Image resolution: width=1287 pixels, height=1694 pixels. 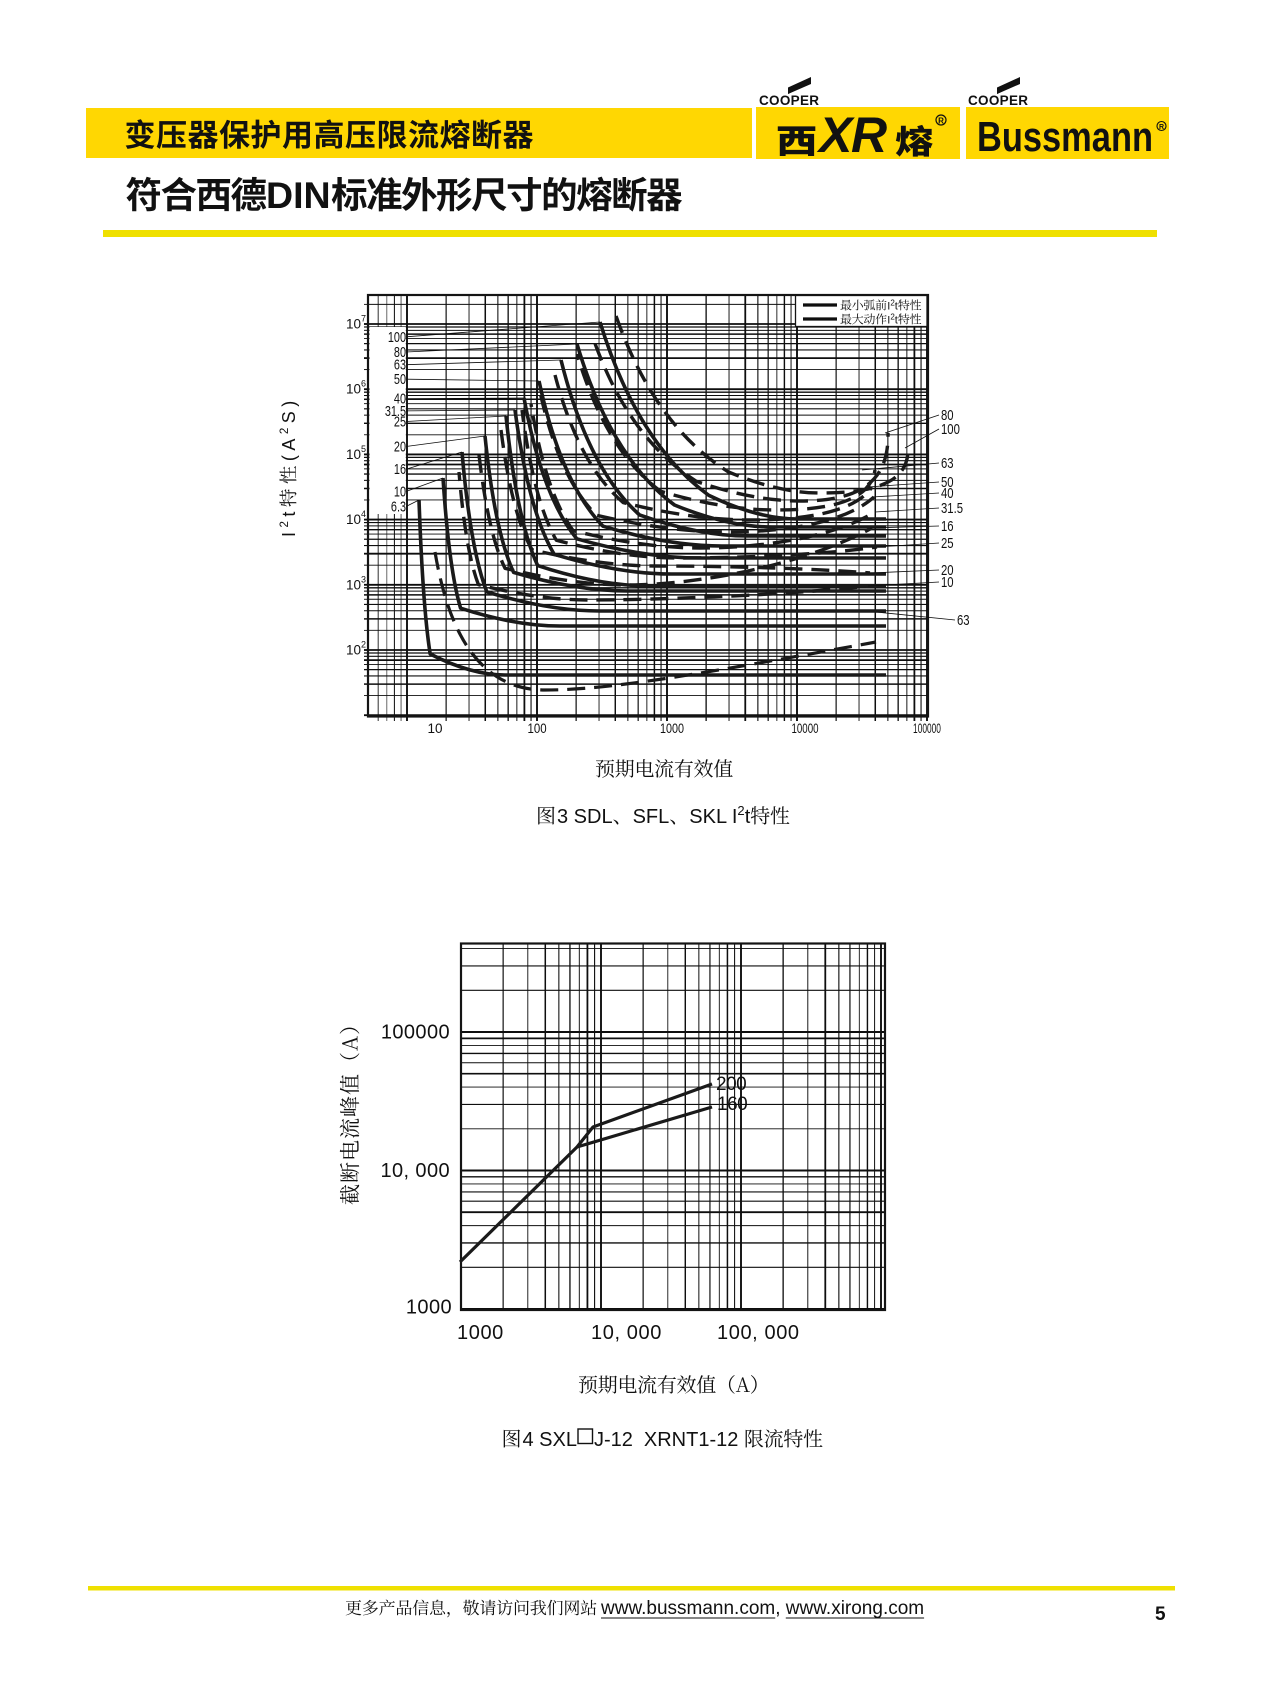 I want to click on svg-text: 4, so click(x=363, y=514).